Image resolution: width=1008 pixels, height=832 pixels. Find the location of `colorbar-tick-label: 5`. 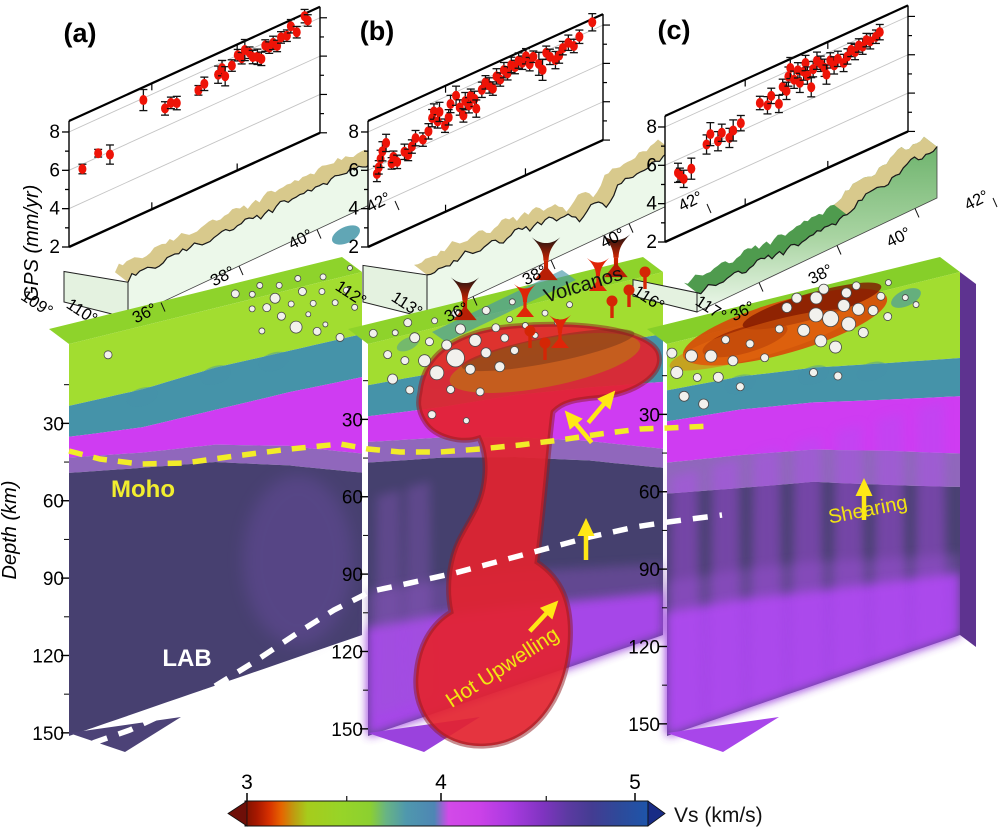

colorbar-tick-label: 5 is located at coordinates (635, 782).